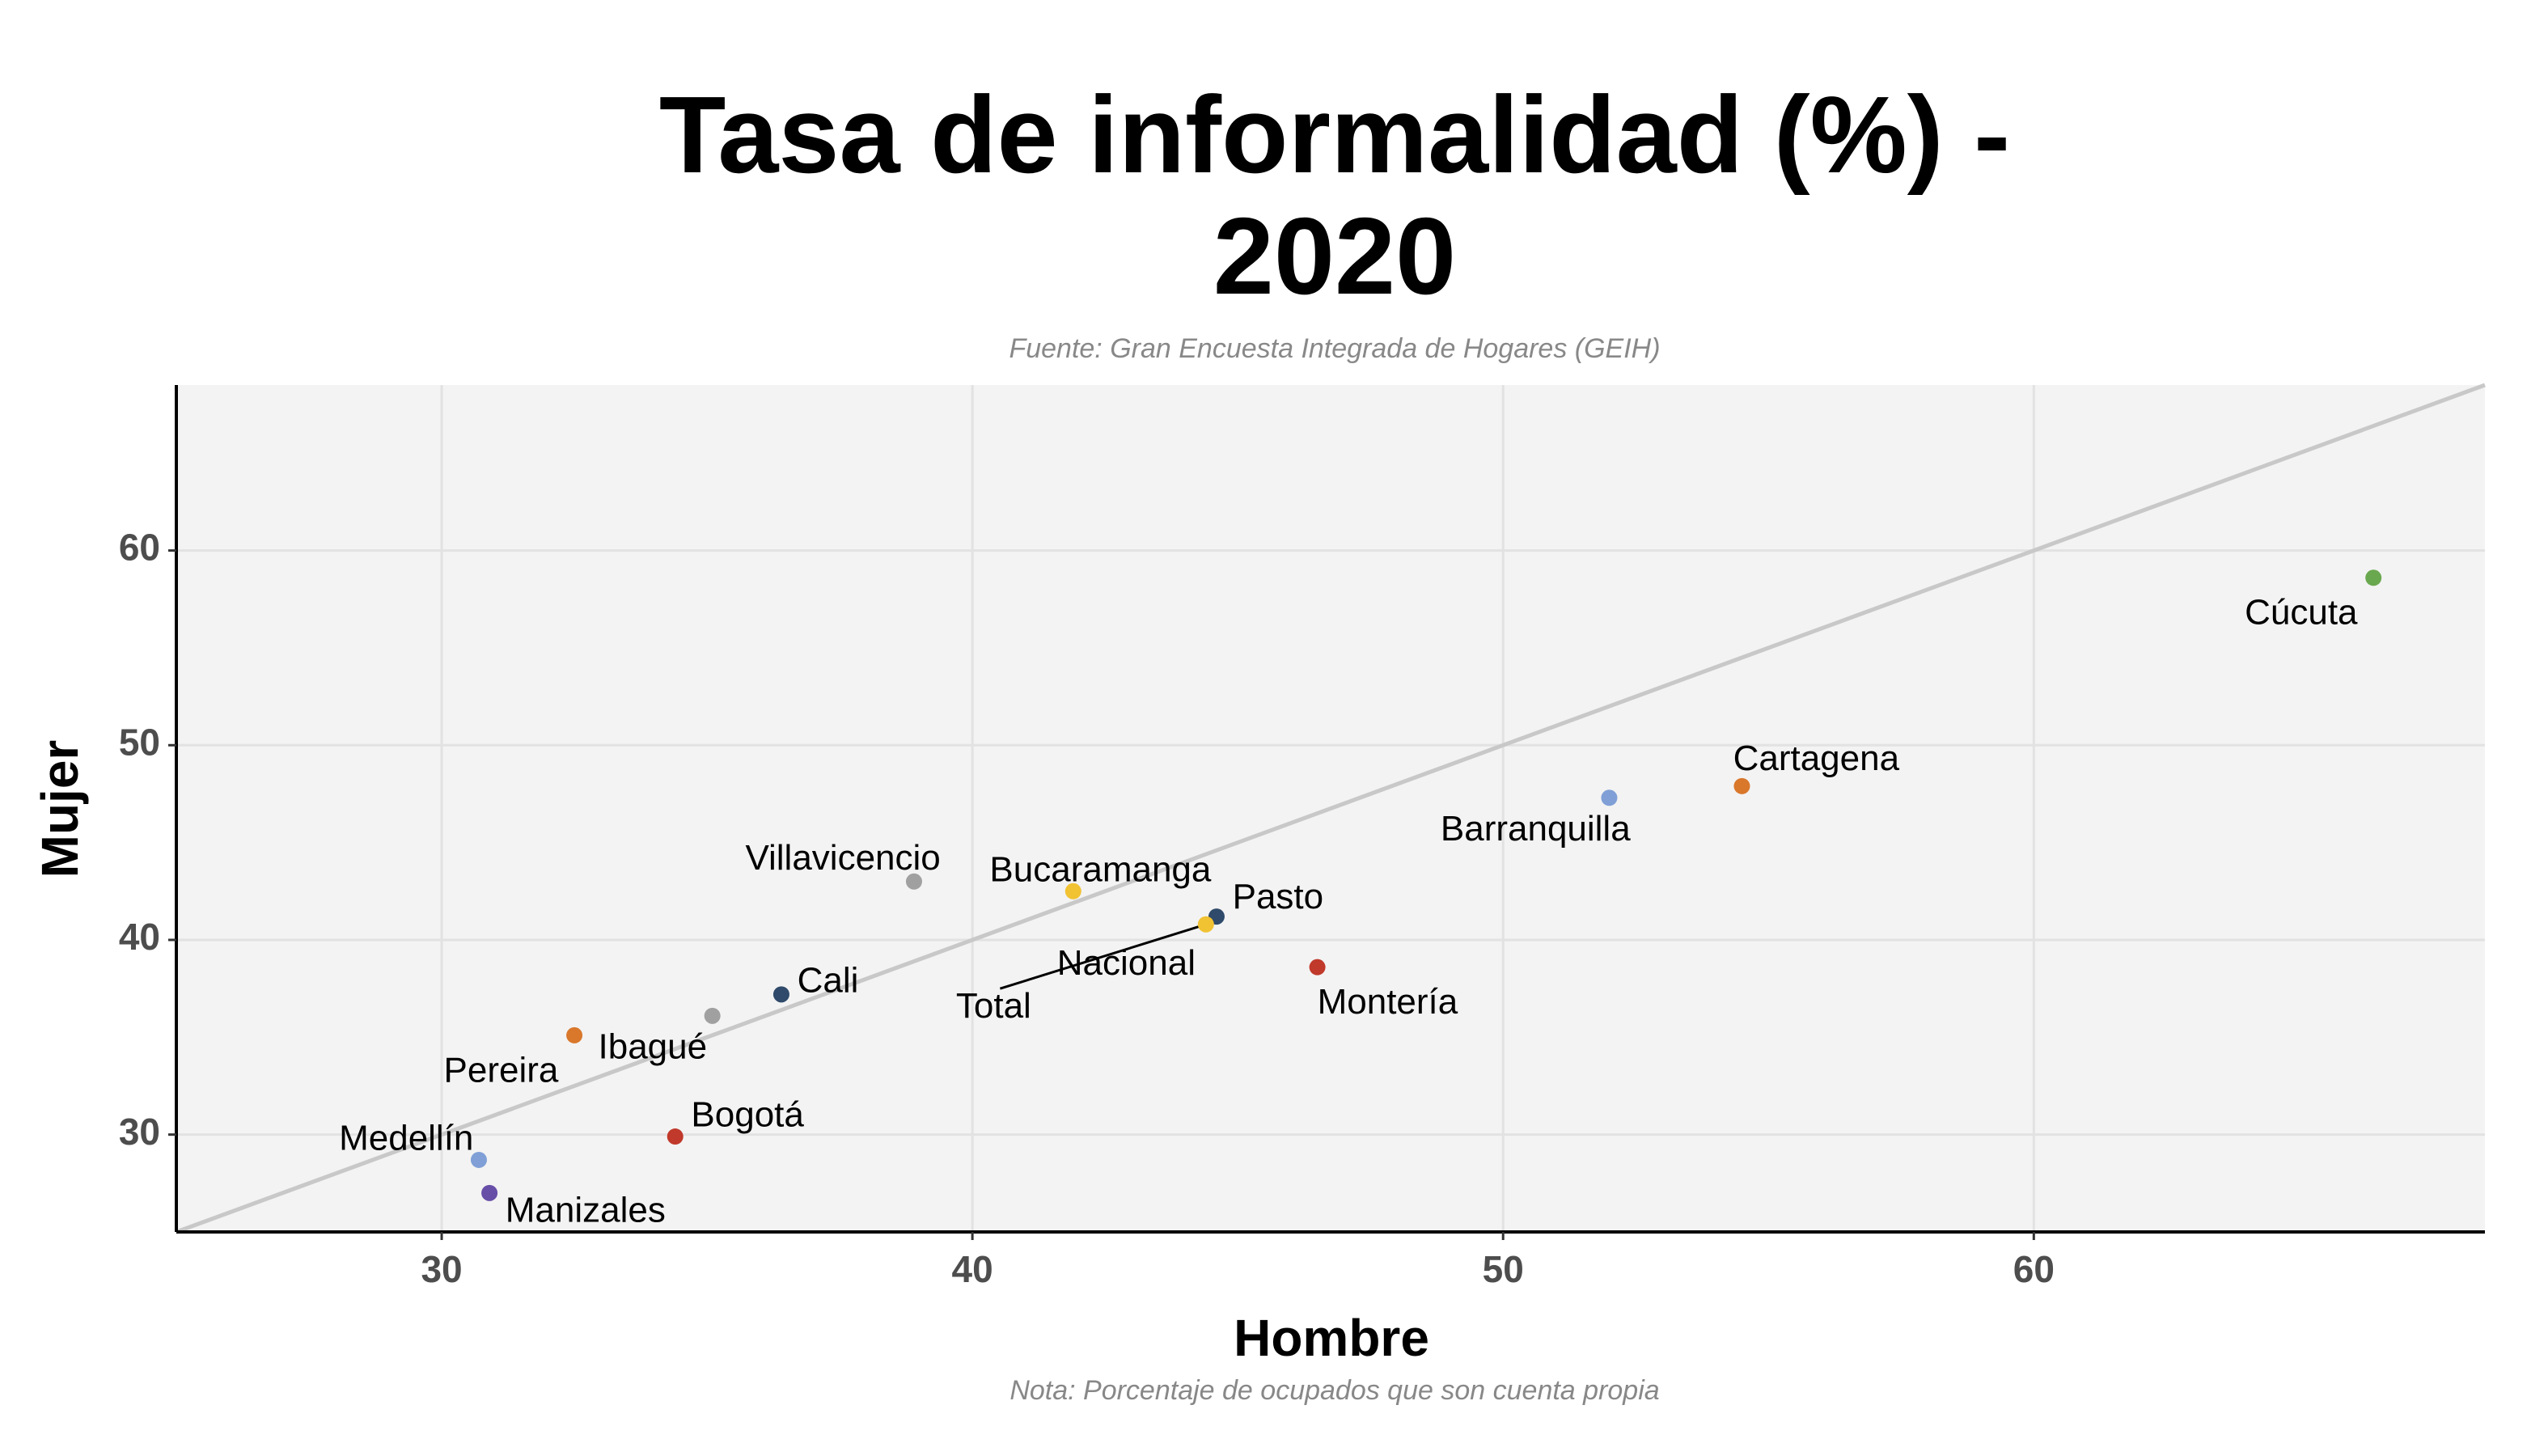  Describe the element at coordinates (653, 1046) in the screenshot. I see `point-label: Ibagué` at that location.